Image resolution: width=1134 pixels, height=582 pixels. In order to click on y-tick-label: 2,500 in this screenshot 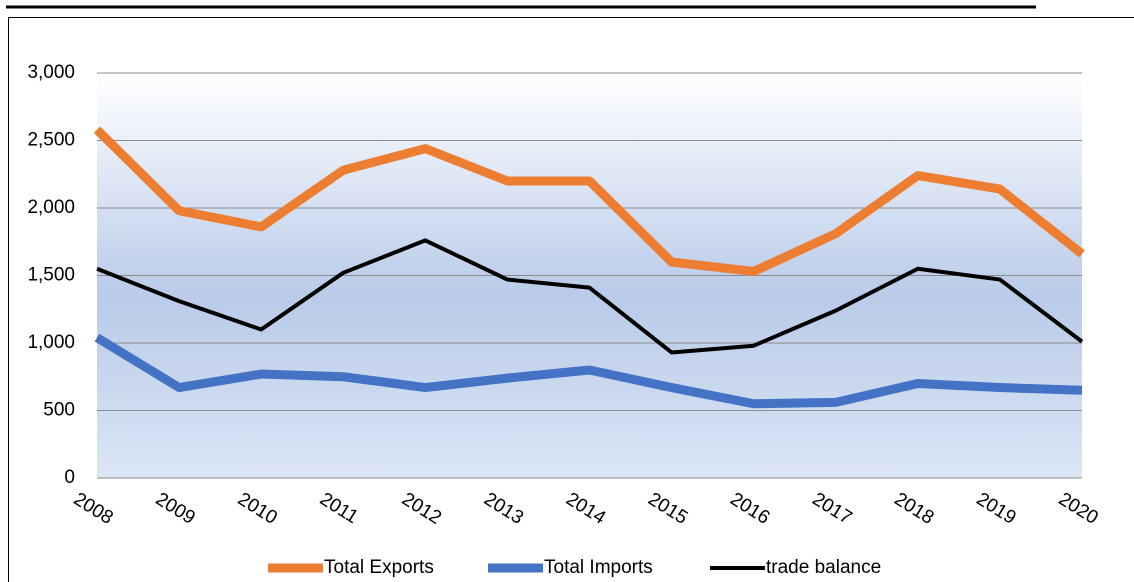, I will do `click(51, 140)`.